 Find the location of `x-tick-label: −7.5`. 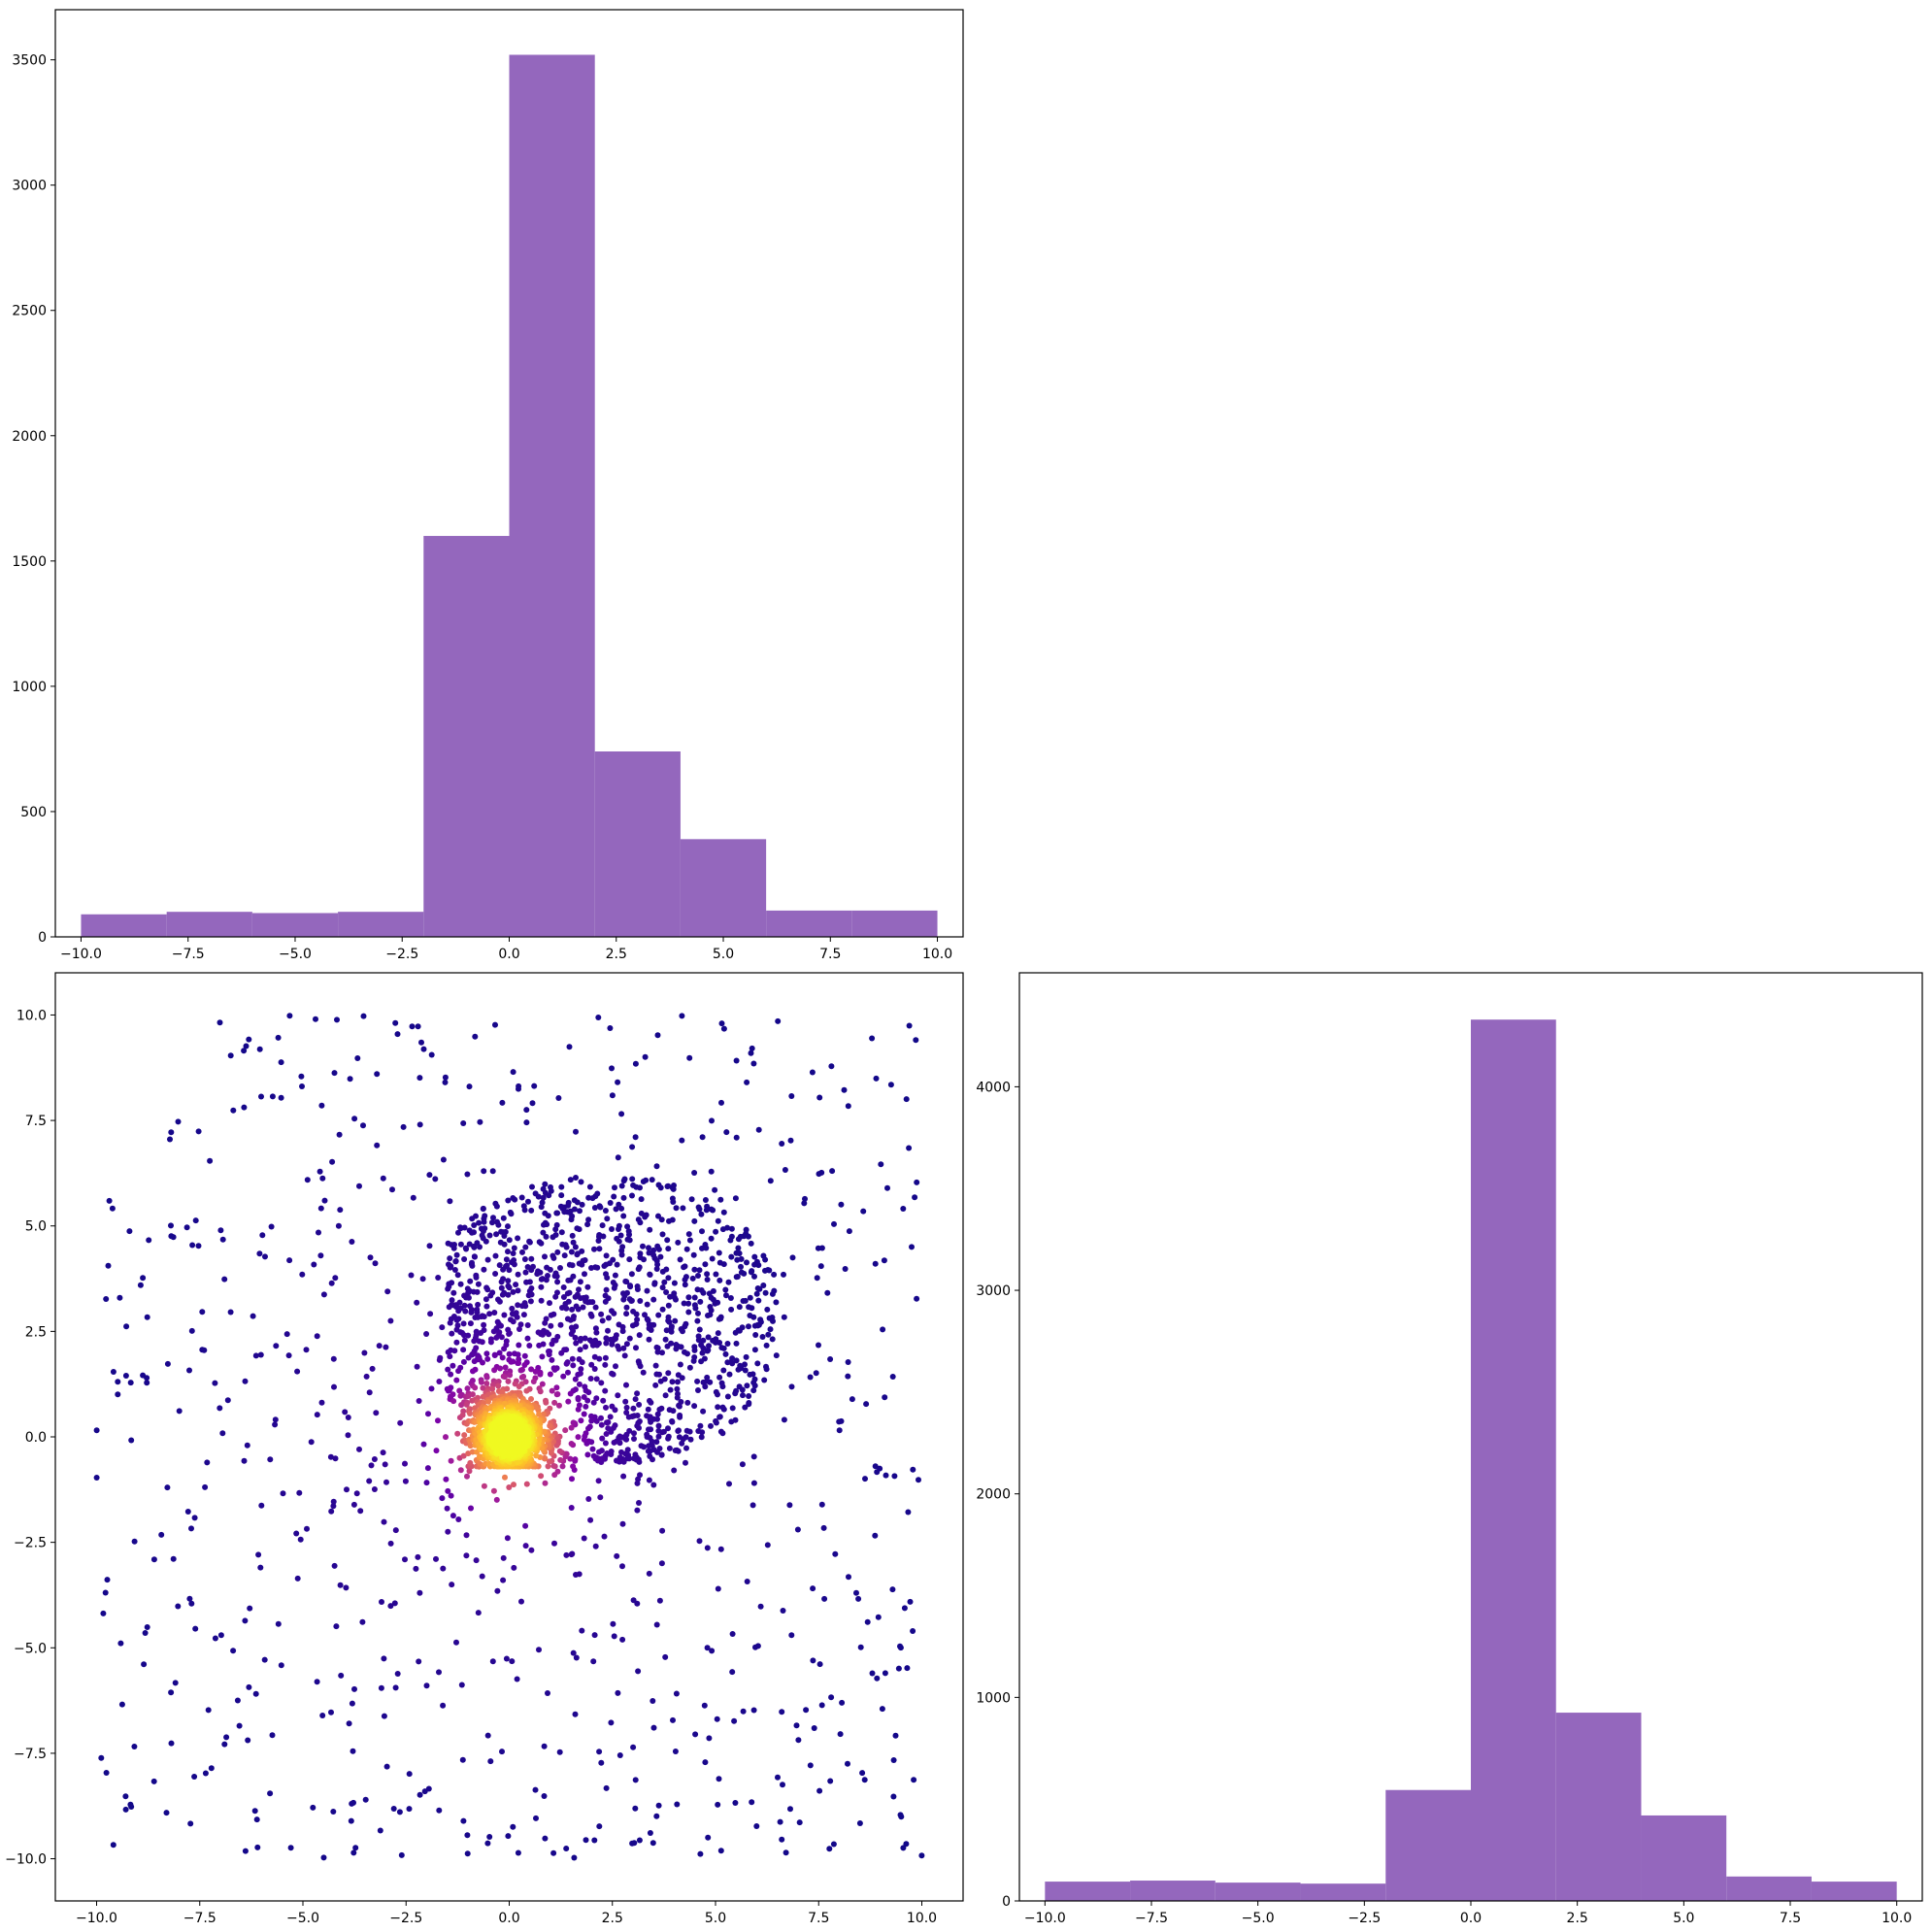

x-tick-label: −7.5 is located at coordinates (1151, 1919).